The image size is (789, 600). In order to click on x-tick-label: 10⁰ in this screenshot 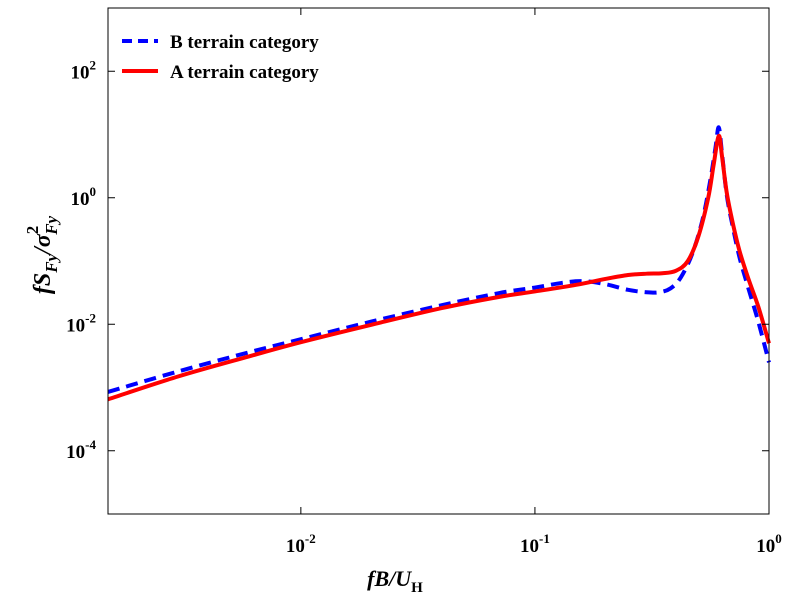, I will do `click(769, 544)`.